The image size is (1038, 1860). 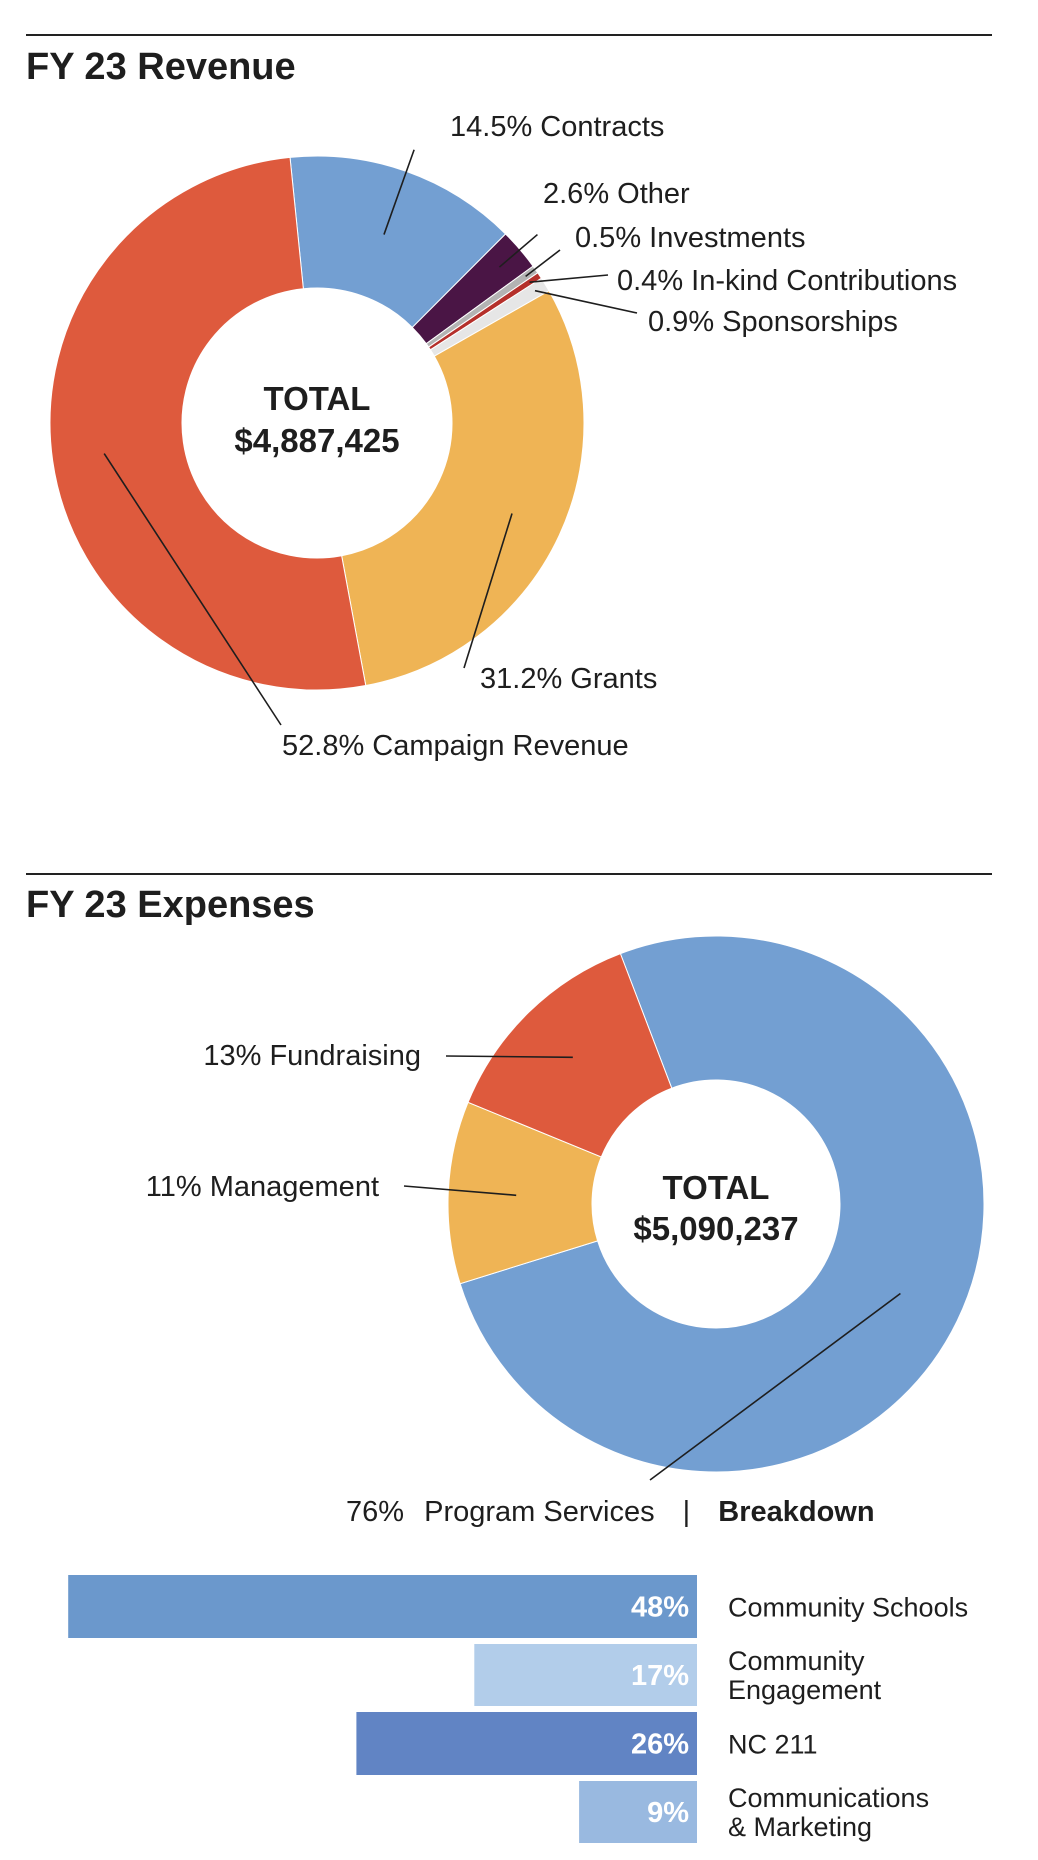 What do you see at coordinates (585, 1675) in the screenshot?
I see `bar-community-engagement` at bounding box center [585, 1675].